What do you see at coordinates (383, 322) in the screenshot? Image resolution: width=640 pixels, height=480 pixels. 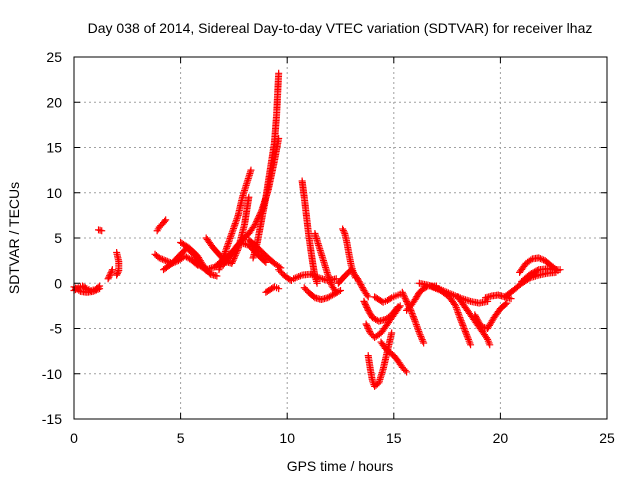 I see `series-arc-13h-b` at bounding box center [383, 322].